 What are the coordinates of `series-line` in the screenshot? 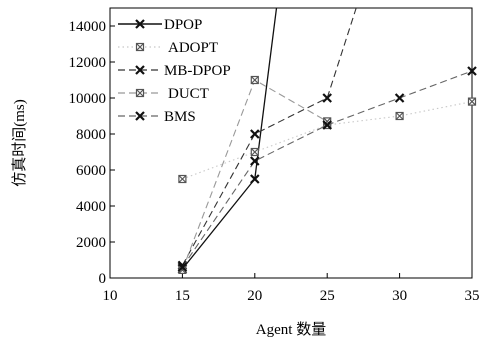 It's located at (327, 140).